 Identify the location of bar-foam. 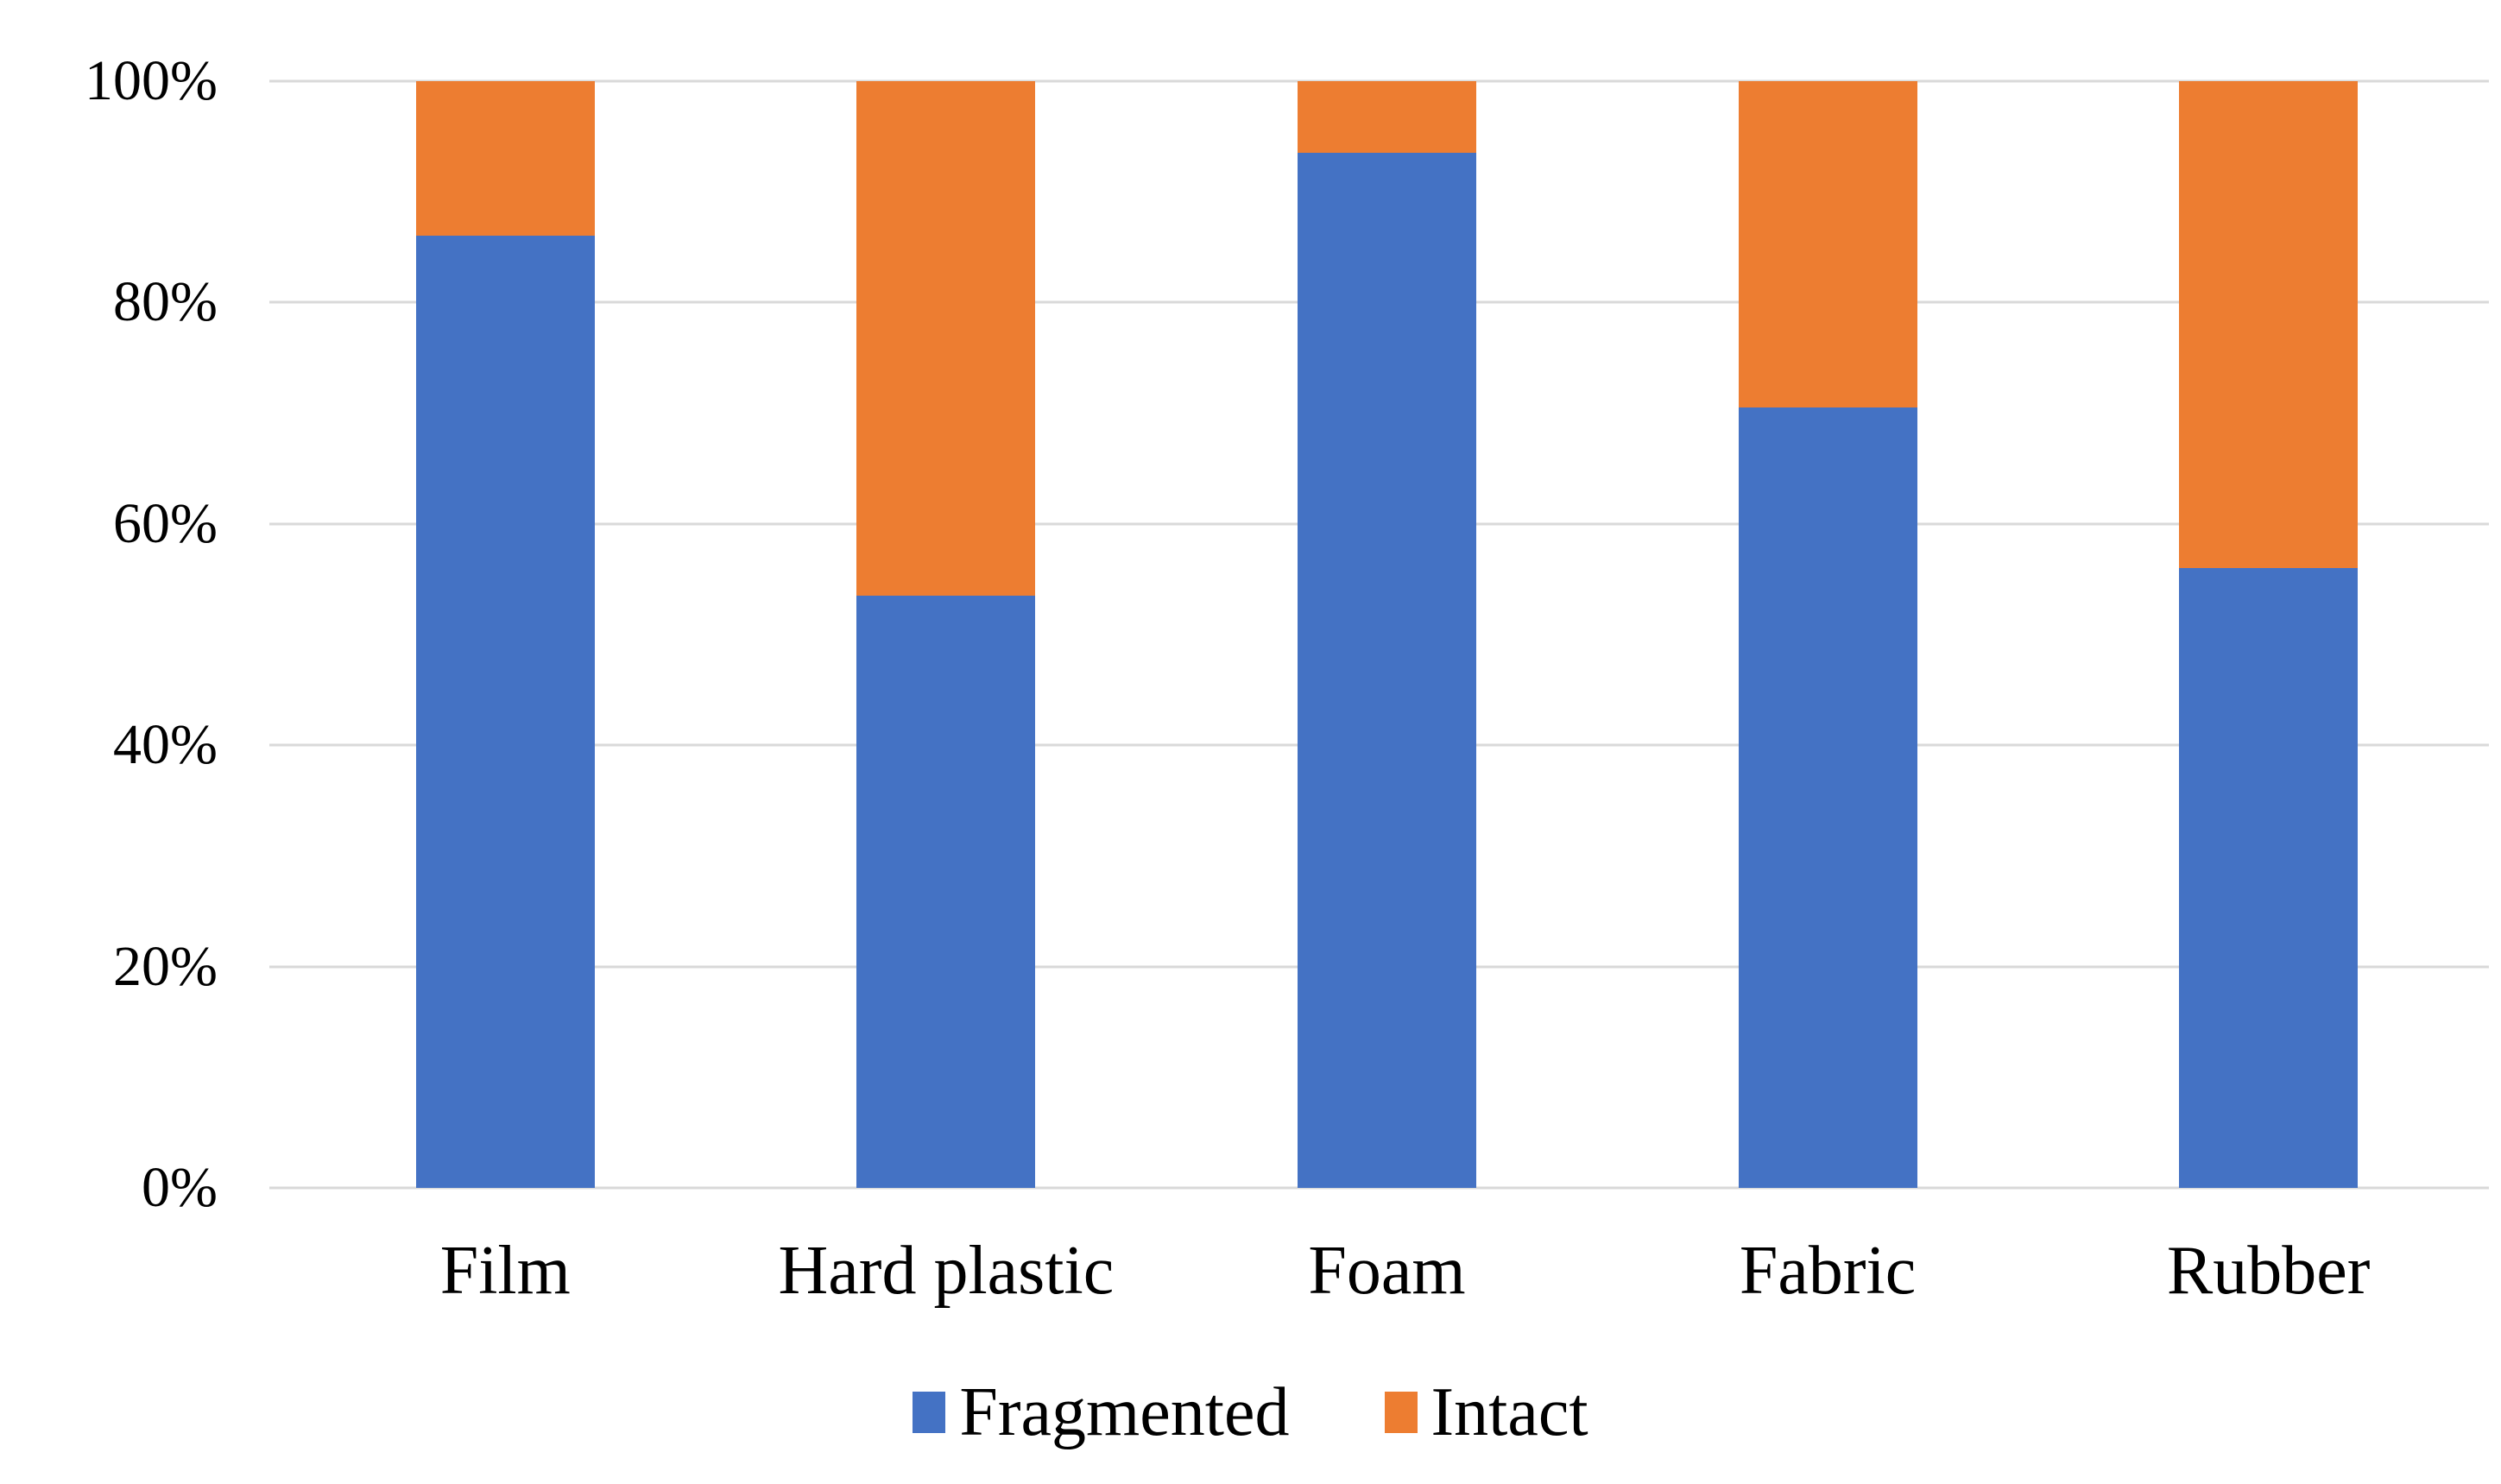
(1386, 634).